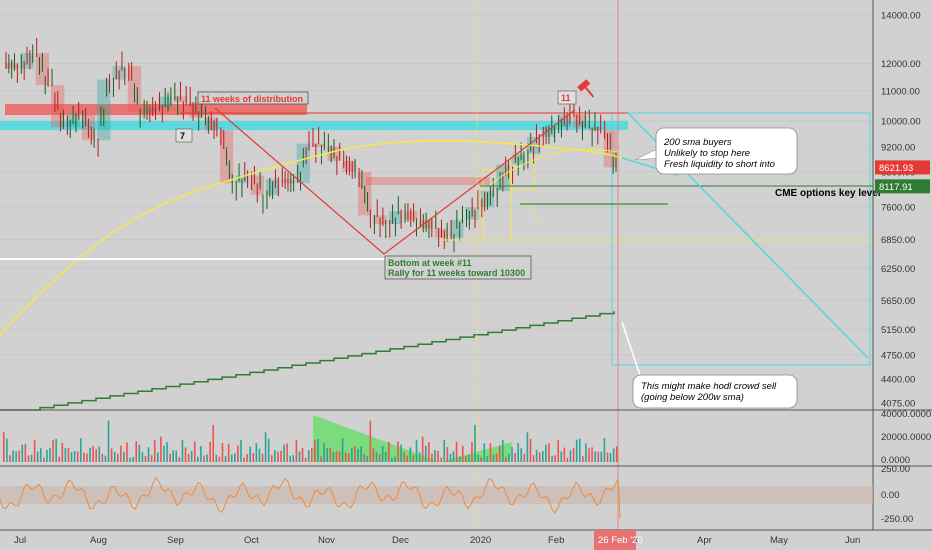 The image size is (932, 550). I want to click on volume-axis: 40000.0000 20000.0000 0.0000, so click(906, 437).